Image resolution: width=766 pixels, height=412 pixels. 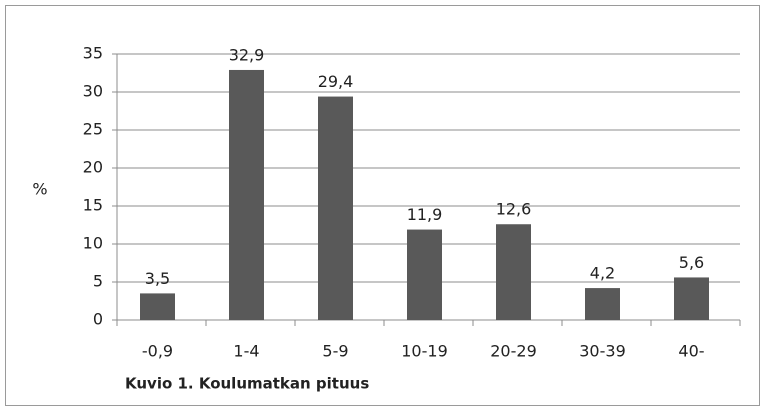 What do you see at coordinates (93, 53) in the screenshot?
I see `y-tick-label: 35` at bounding box center [93, 53].